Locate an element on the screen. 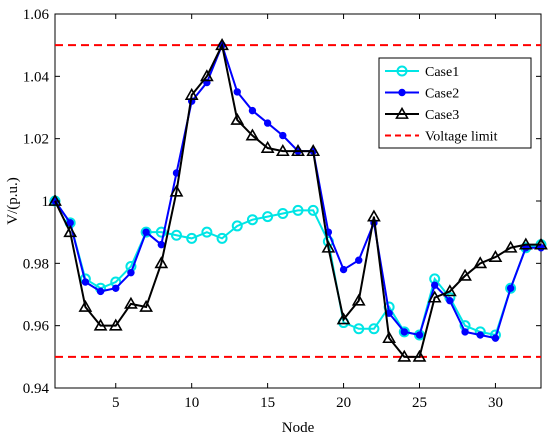 This screenshot has width=550, height=441. legend-item: Case1 is located at coordinates (422, 72).